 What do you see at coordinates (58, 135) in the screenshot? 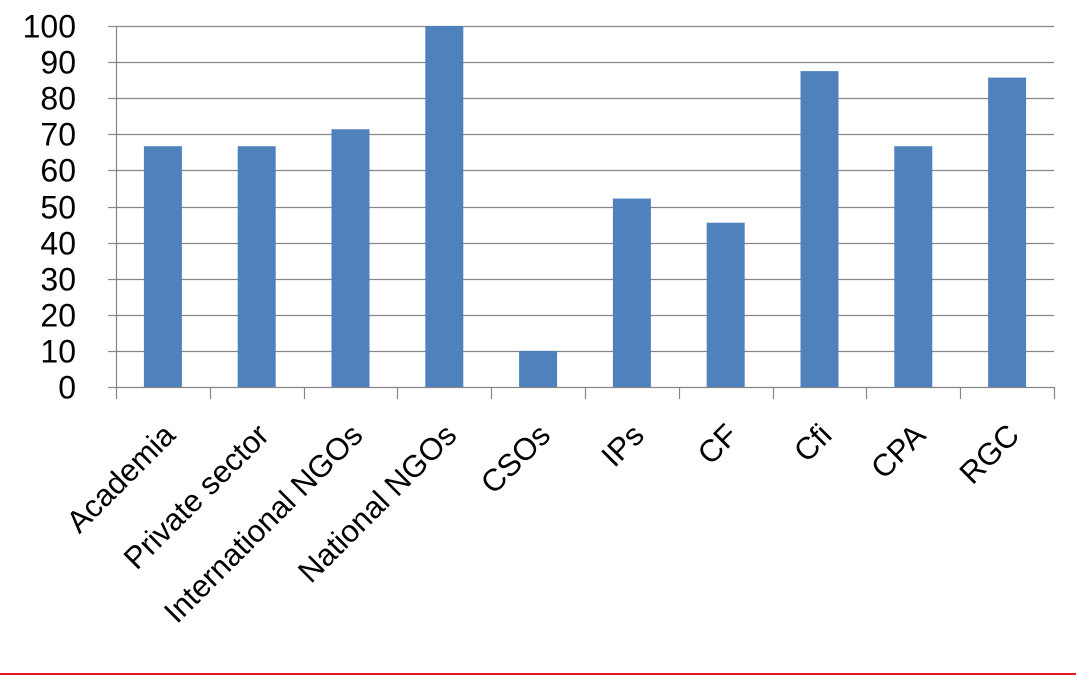
I see `y-tick-label: 70` at bounding box center [58, 135].